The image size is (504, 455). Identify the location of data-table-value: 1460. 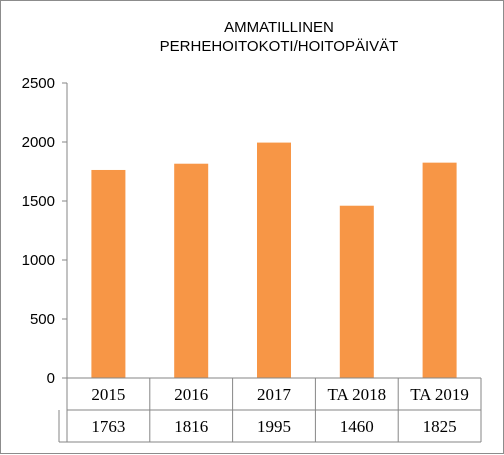
(357, 426).